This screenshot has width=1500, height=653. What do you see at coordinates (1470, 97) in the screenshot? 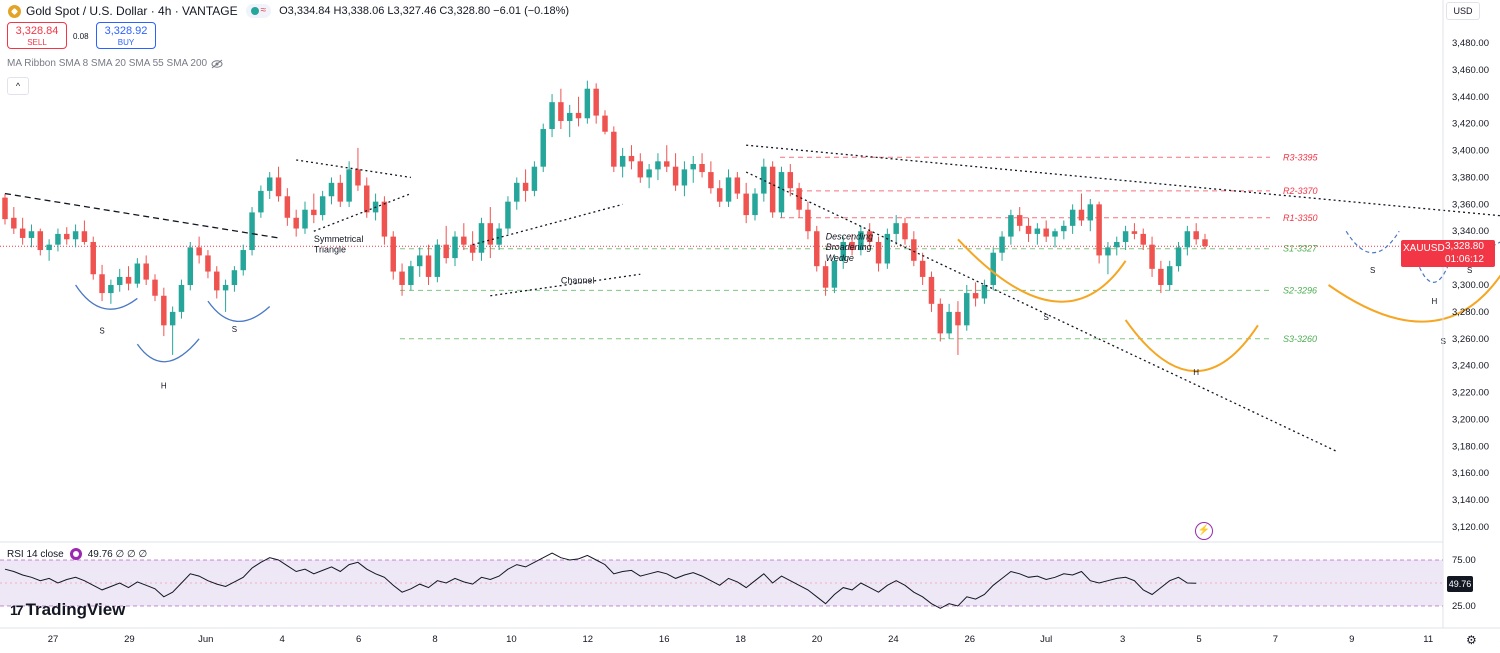
I see `price-axis-tick: 3,440.00` at bounding box center [1470, 97].